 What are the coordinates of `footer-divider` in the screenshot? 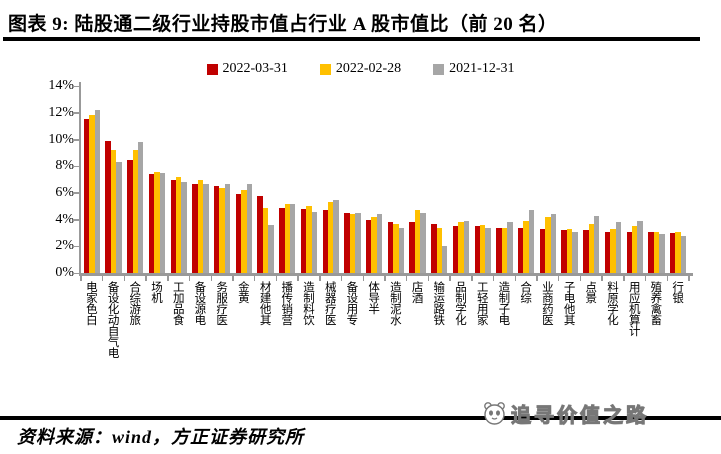 It's located at (360, 418).